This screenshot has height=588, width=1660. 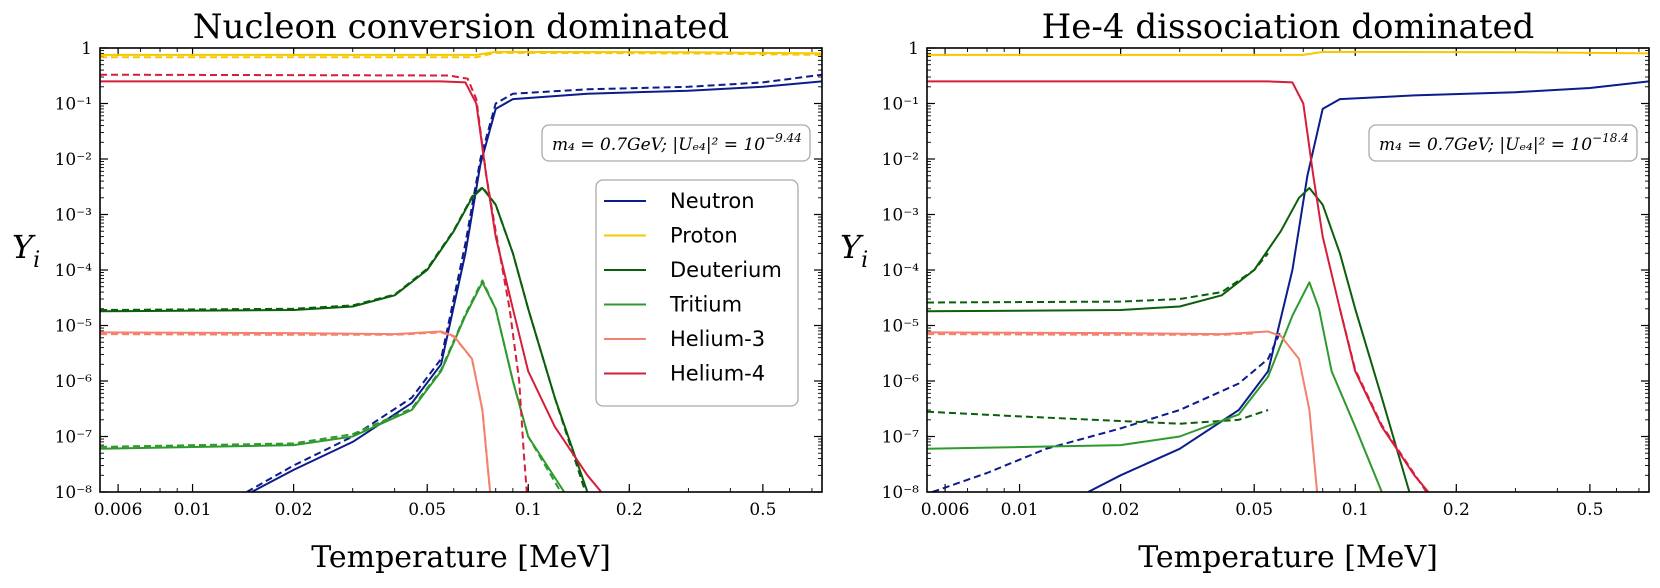 I want to click on annotation-box: m₄ = 0.7GeV; |Uₑ₄|² = 10−9.44, so click(x=676, y=143).